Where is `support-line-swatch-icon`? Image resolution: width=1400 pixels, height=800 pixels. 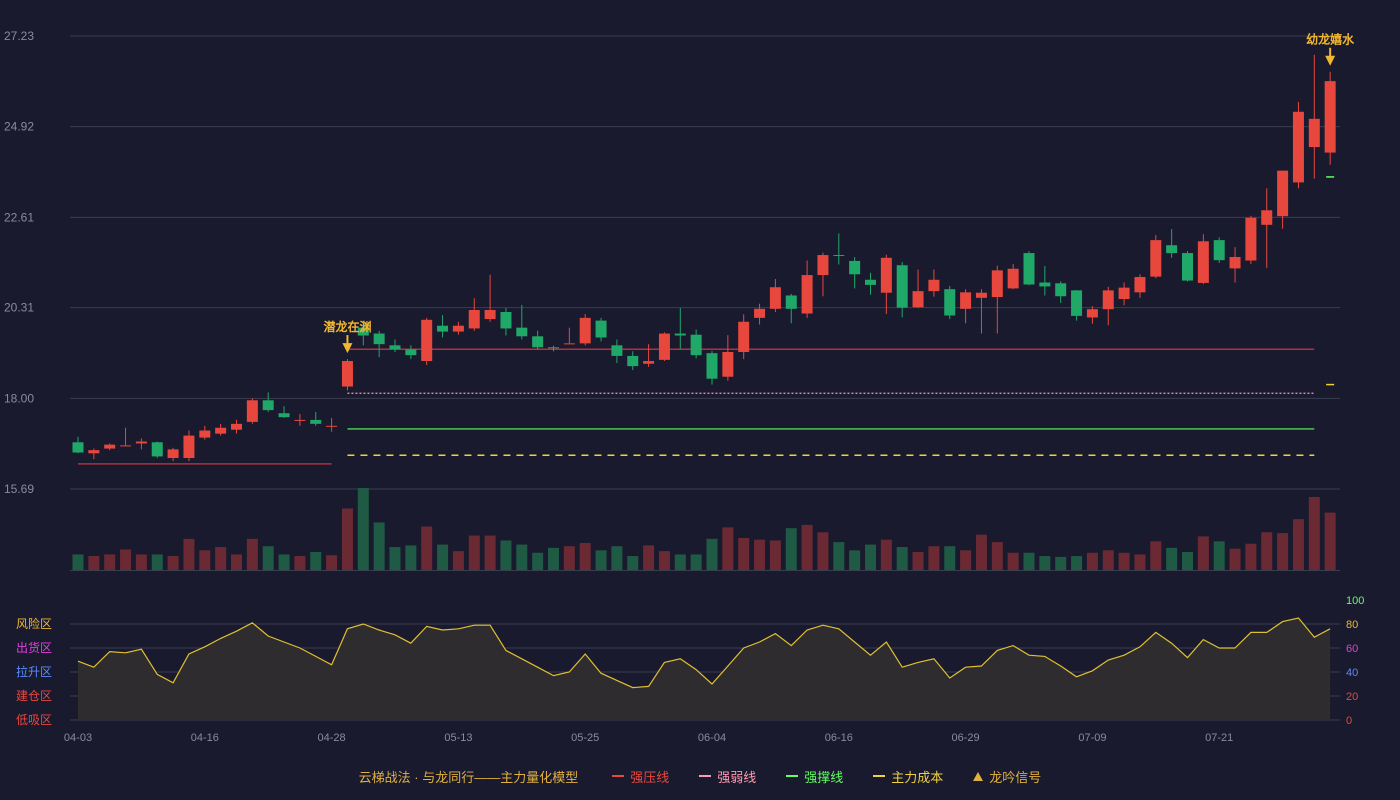
support-line-swatch-icon is located at coordinates (792, 776).